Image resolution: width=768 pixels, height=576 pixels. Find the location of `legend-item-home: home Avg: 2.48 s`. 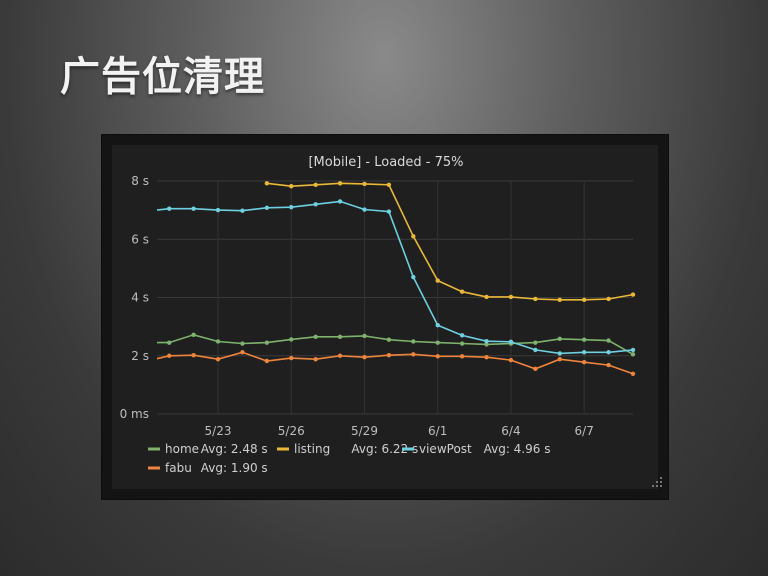

legend-item-home: home Avg: 2.48 s is located at coordinates (208, 449).